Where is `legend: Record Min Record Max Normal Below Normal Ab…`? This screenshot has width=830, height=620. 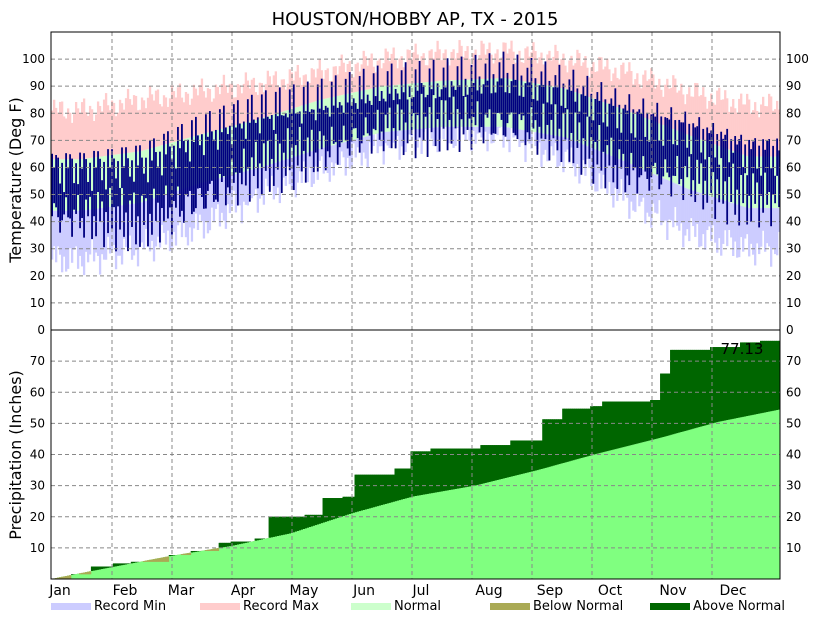 legend: Record Min Record Max Normal Below Normal Ab… is located at coordinates (418, 606).